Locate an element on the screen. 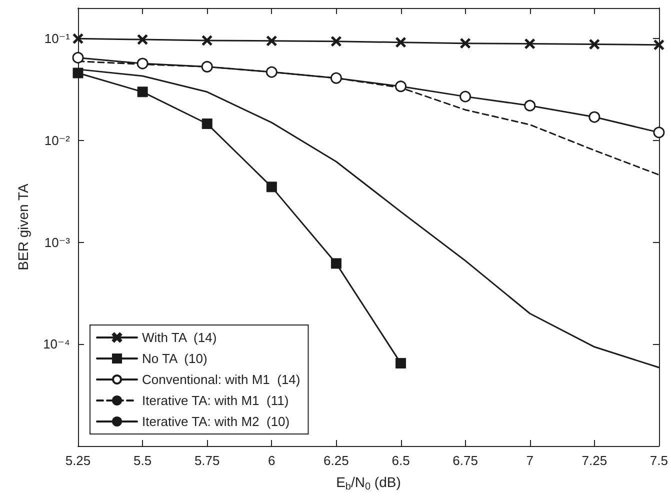 This screenshot has height=501, width=671. x-tick-label: 7.25 is located at coordinates (595, 460).